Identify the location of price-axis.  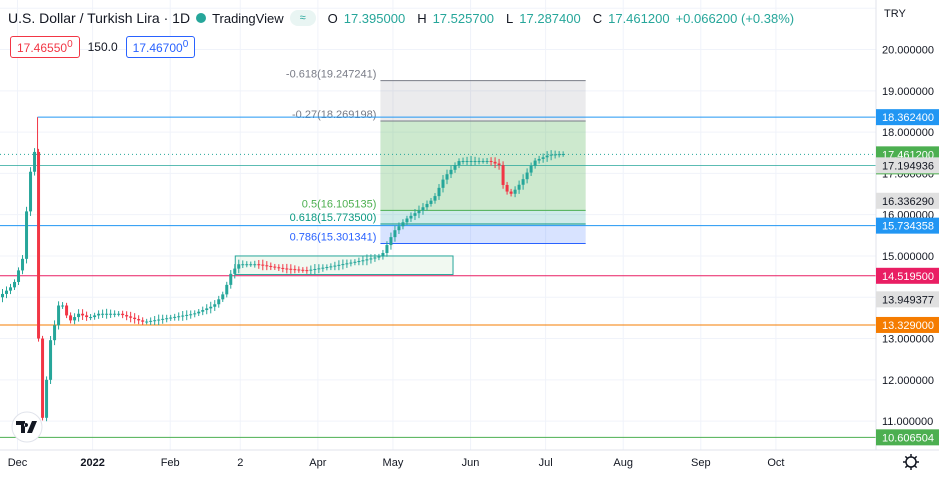
(907, 238).